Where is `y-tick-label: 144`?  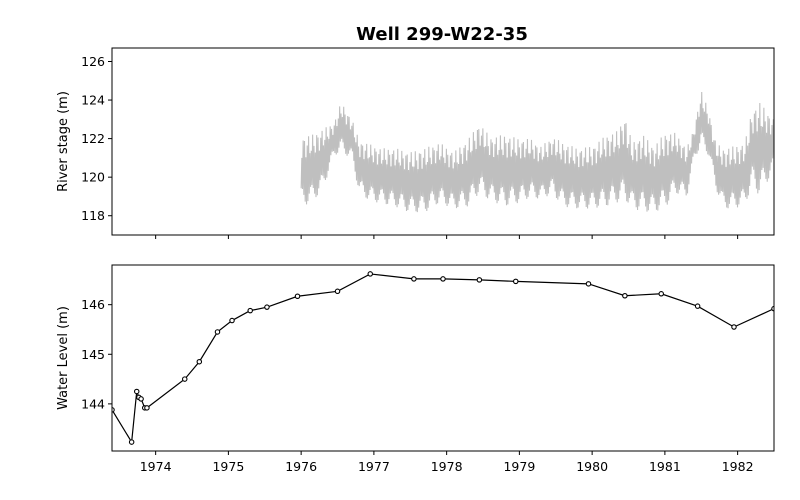
y-tick-label: 144 is located at coordinates (93, 403).